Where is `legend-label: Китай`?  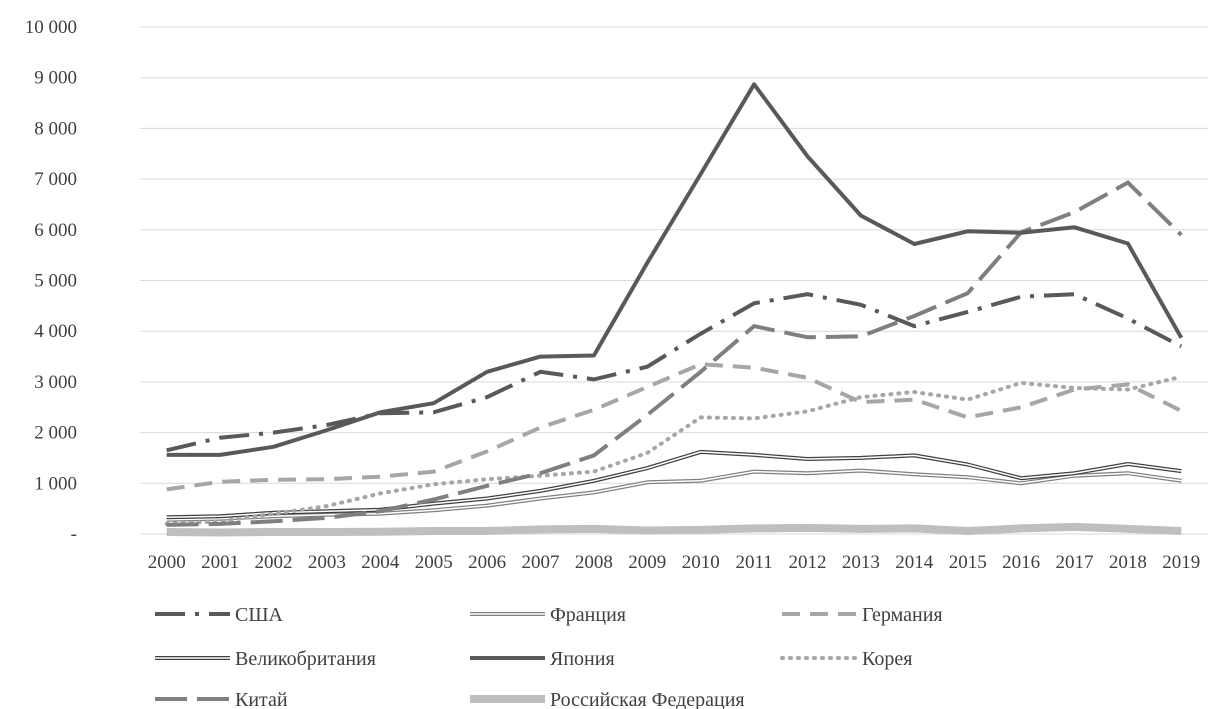
legend-label: Китай is located at coordinates (261, 699).